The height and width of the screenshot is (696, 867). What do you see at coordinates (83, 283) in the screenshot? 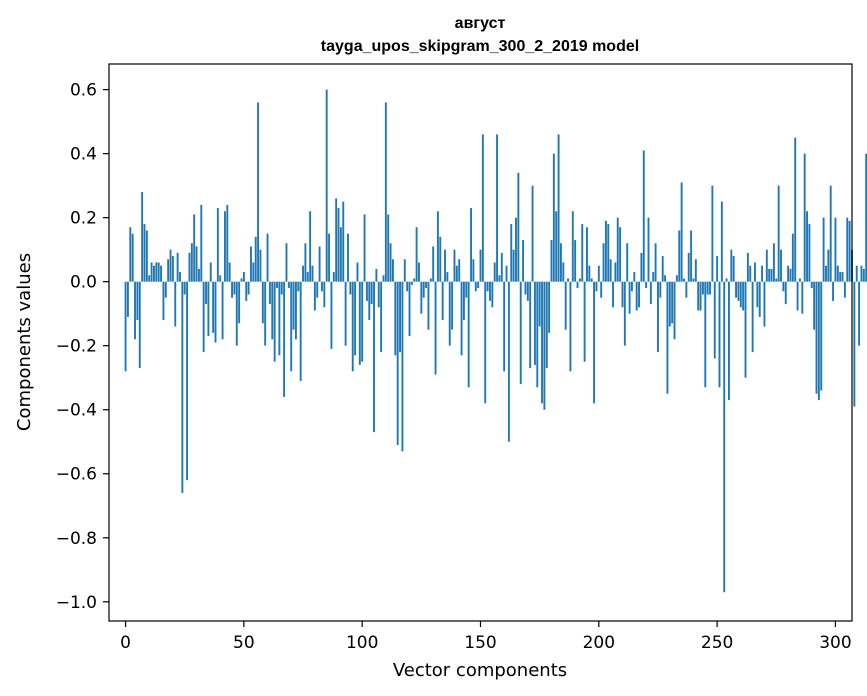
I see `y-tick-label: 0.0` at bounding box center [83, 283].